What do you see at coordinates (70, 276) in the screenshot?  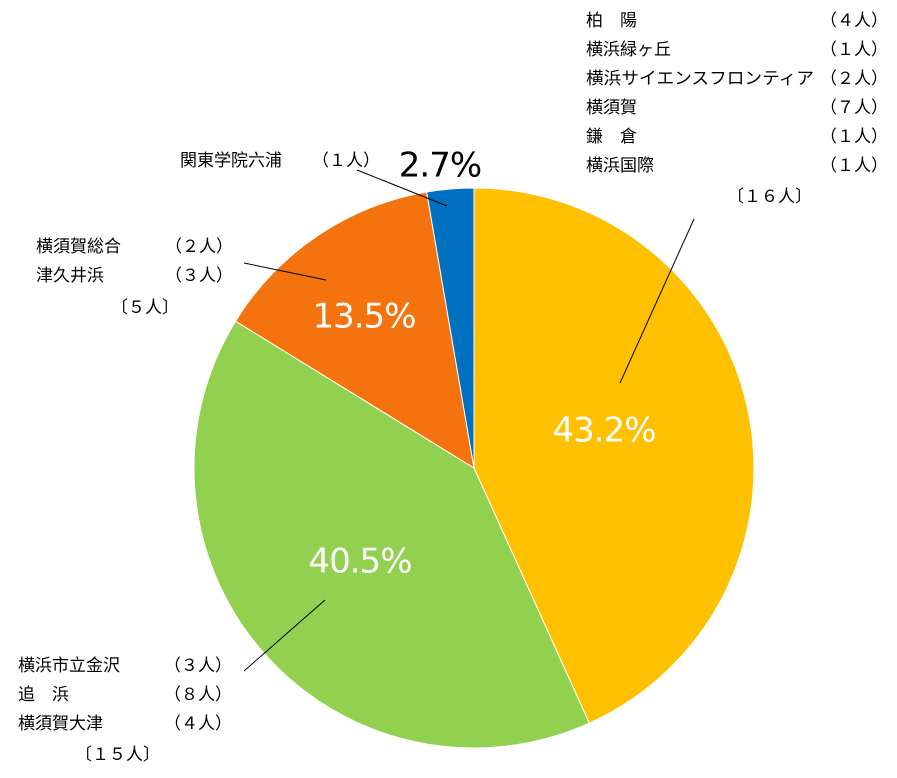 I see `school-name: 津久井浜` at bounding box center [70, 276].